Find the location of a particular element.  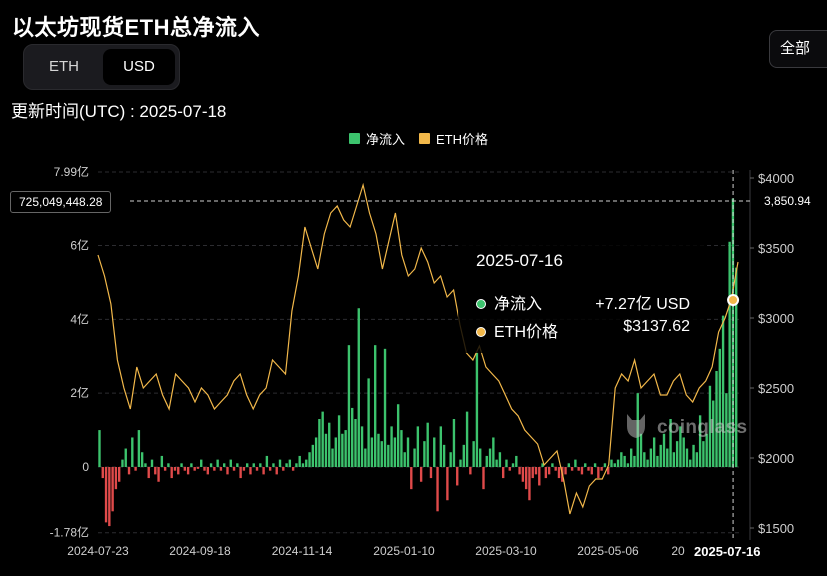

range-select-label: 全部 is located at coordinates (795, 48).